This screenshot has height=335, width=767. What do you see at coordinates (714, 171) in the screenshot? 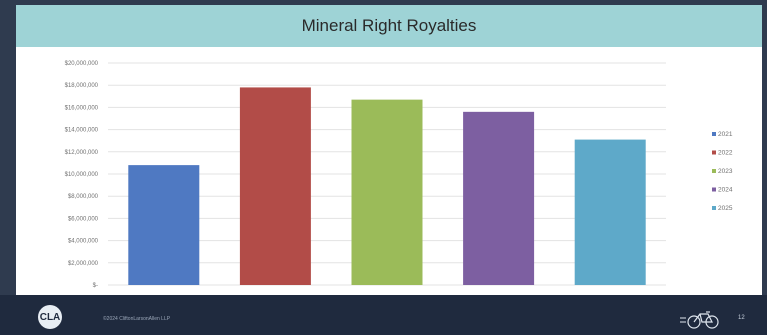
I see `legend-swatch-2023` at bounding box center [714, 171].